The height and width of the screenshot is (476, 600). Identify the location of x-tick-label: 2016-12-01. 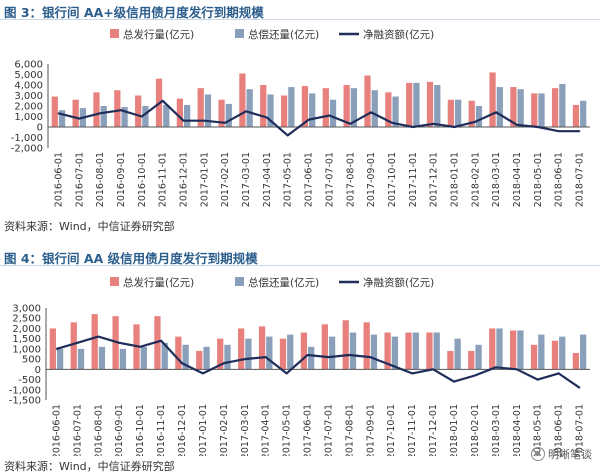
(184, 179).